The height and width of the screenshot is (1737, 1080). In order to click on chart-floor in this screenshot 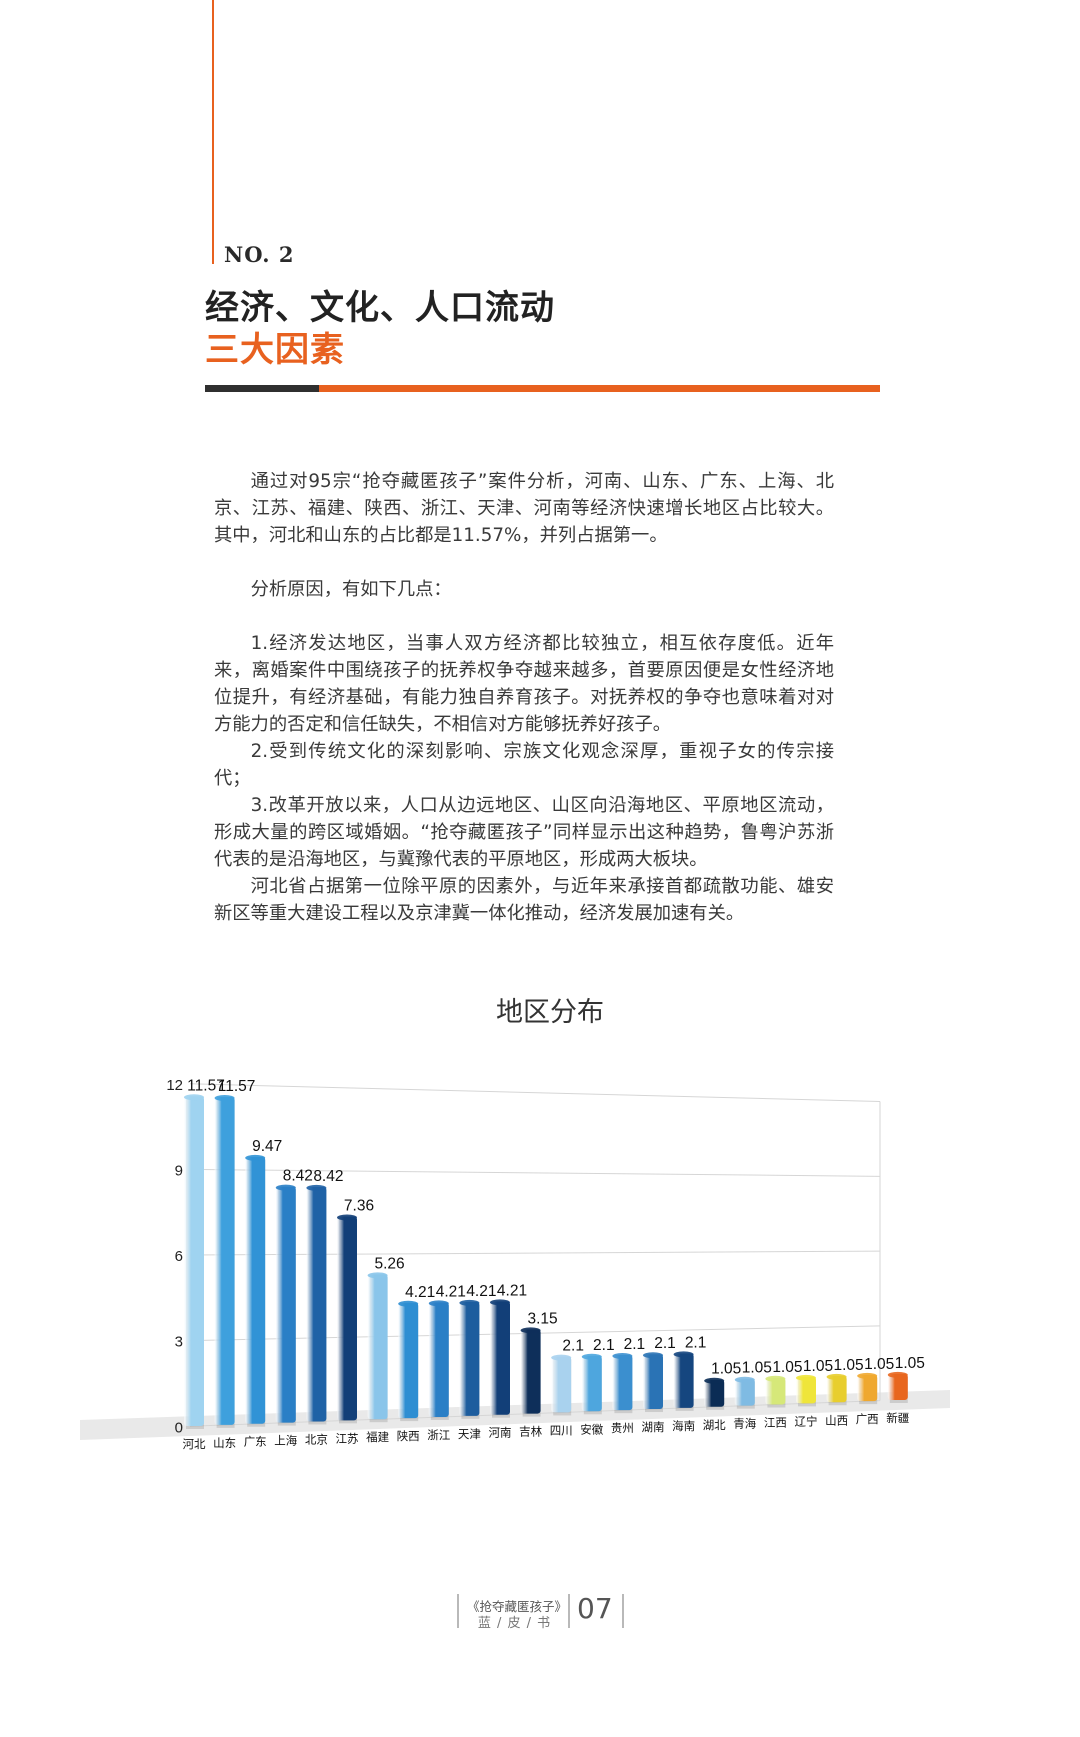, I will do `click(515, 1415)`.